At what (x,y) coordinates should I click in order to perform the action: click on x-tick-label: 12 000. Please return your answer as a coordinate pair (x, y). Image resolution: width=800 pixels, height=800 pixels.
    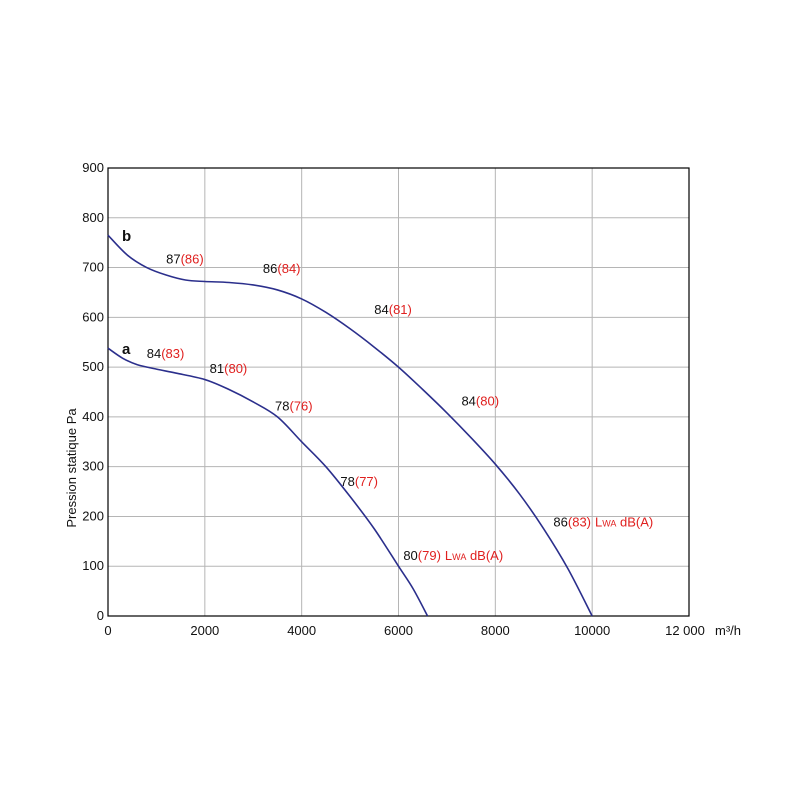
    Looking at the image, I should click on (685, 630).